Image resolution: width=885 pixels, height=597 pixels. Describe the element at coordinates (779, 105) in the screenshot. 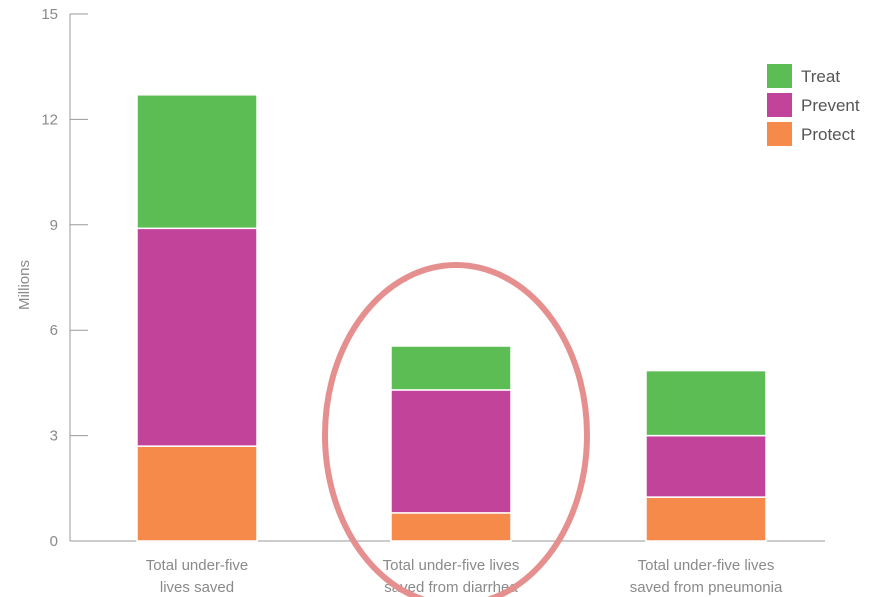

I see `legend-swatch-prevent` at that location.